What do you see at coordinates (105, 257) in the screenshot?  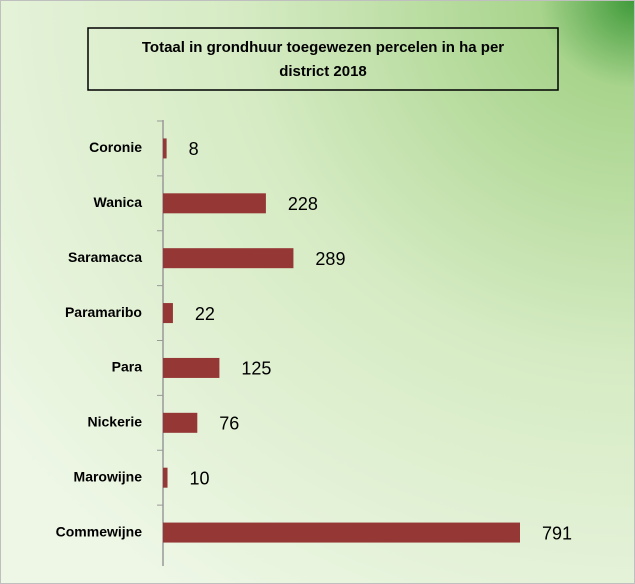 I see `y-tick-label: Saramacca` at bounding box center [105, 257].